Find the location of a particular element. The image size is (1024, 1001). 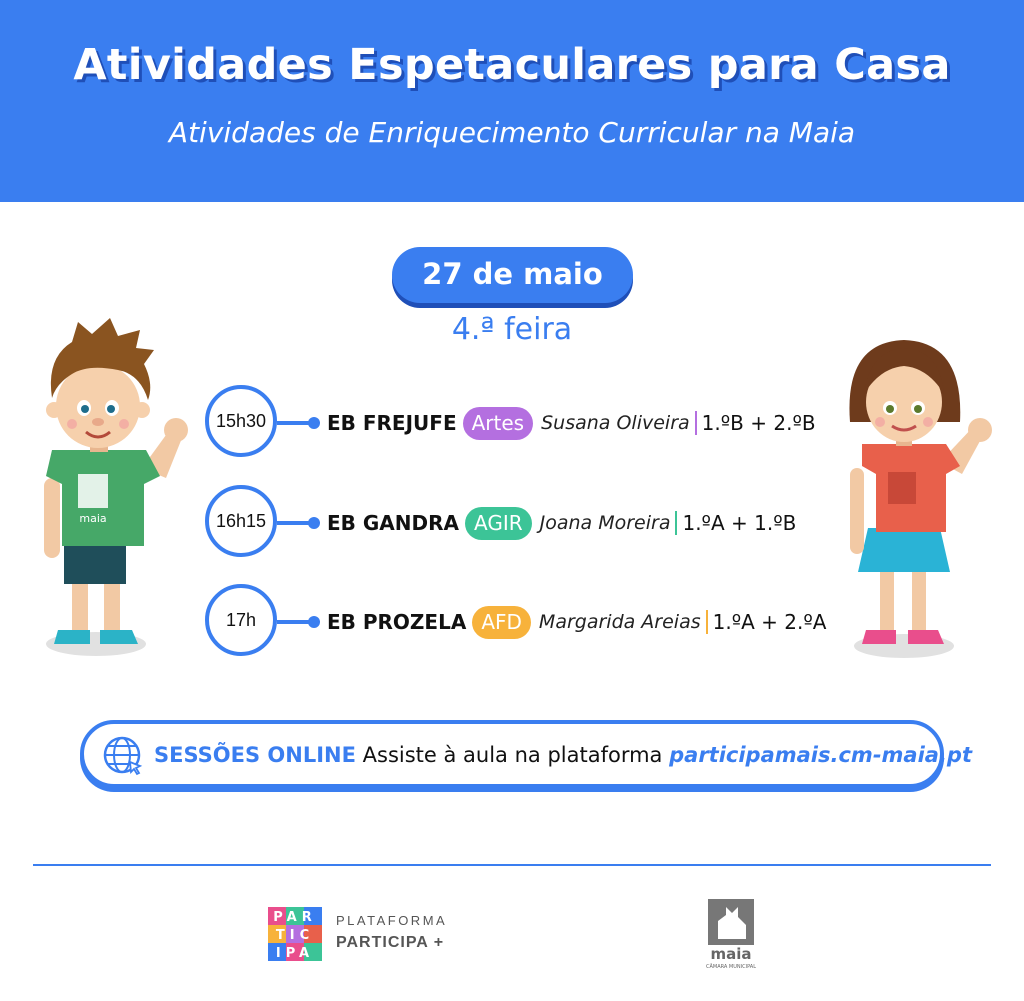

participa-logo: PAR TIC IPA is located at coordinates (295, 934).